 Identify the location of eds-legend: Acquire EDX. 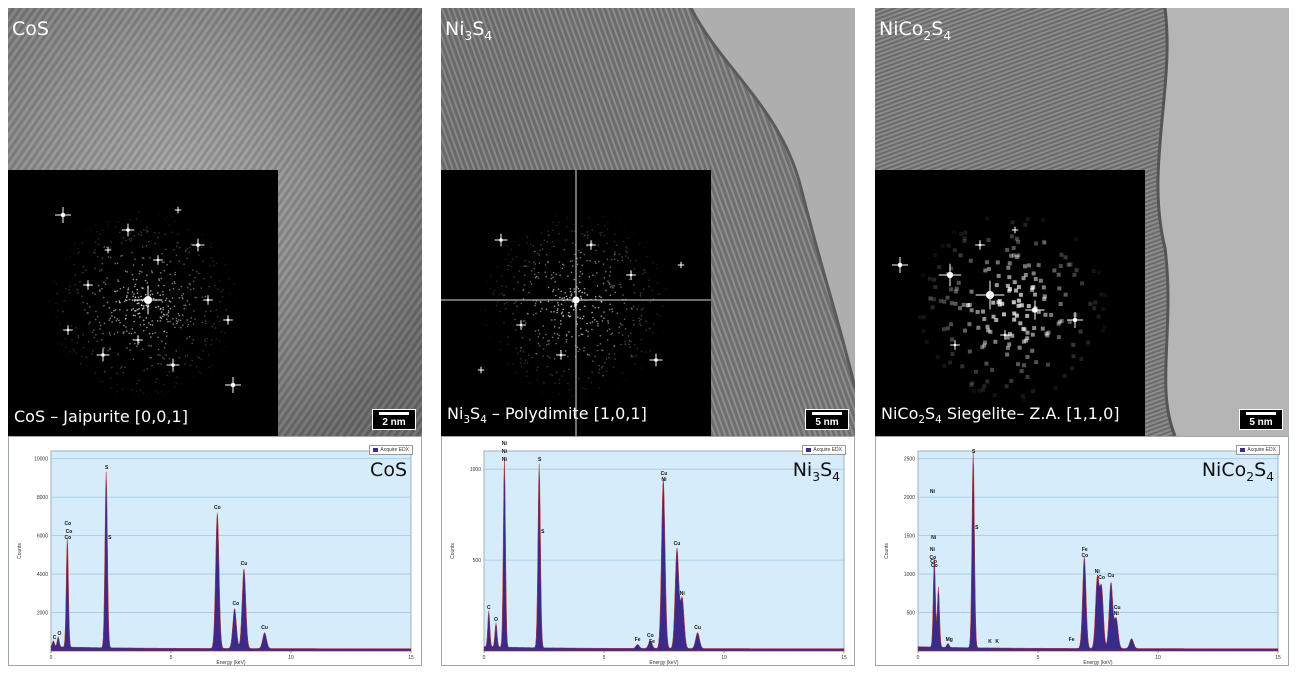
(391, 450).